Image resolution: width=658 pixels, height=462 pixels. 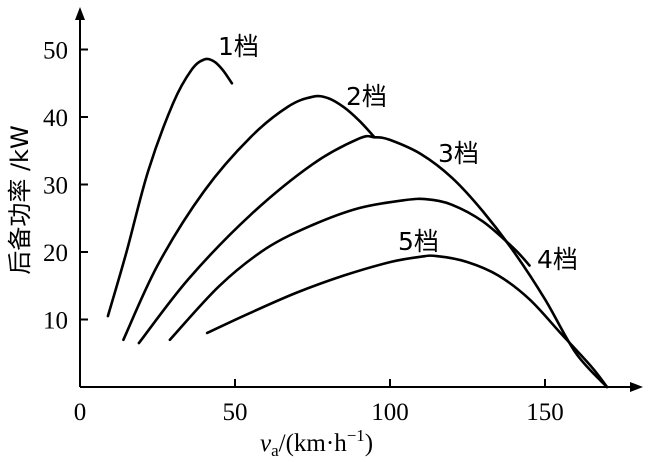 What do you see at coordinates (369, 443) in the screenshot?
I see `x-axis-label-close: )` at bounding box center [369, 443].